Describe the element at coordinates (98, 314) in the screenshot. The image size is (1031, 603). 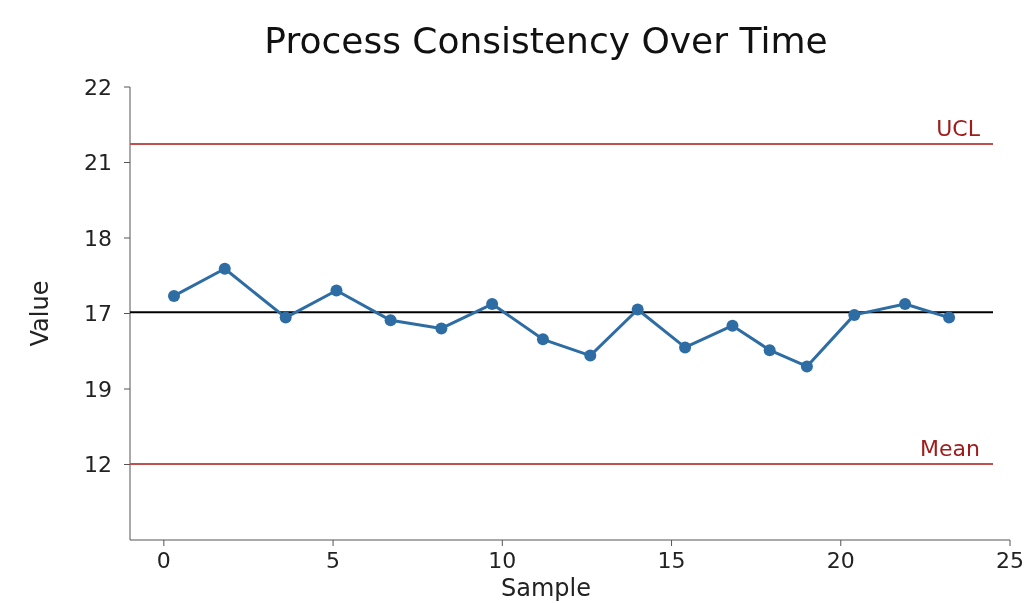
I see `text: 17` at that location.